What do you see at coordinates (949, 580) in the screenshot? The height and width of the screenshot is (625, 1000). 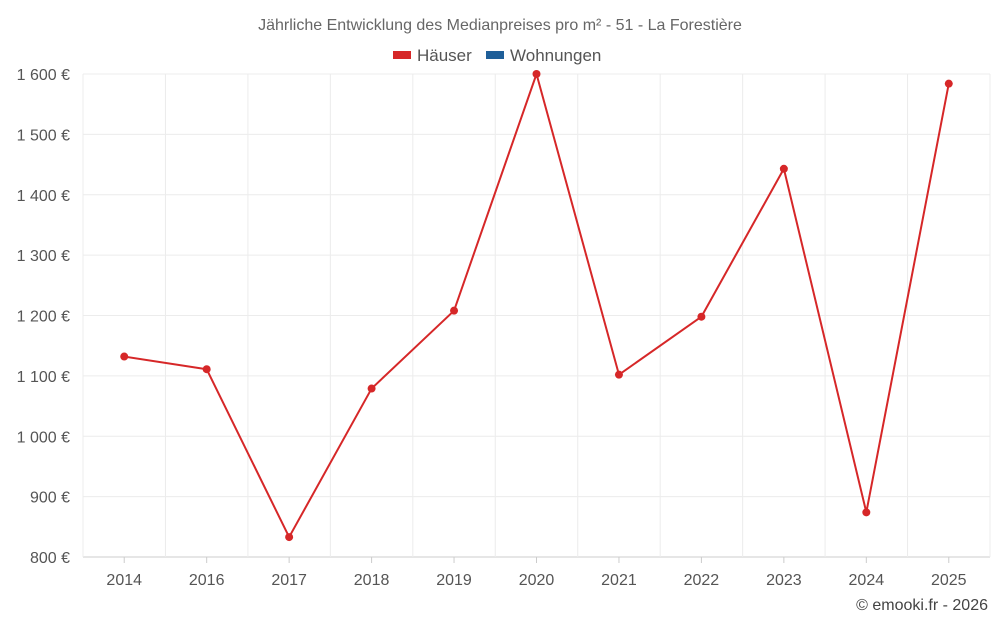 I see `x-tick-label: 2025` at bounding box center [949, 580].